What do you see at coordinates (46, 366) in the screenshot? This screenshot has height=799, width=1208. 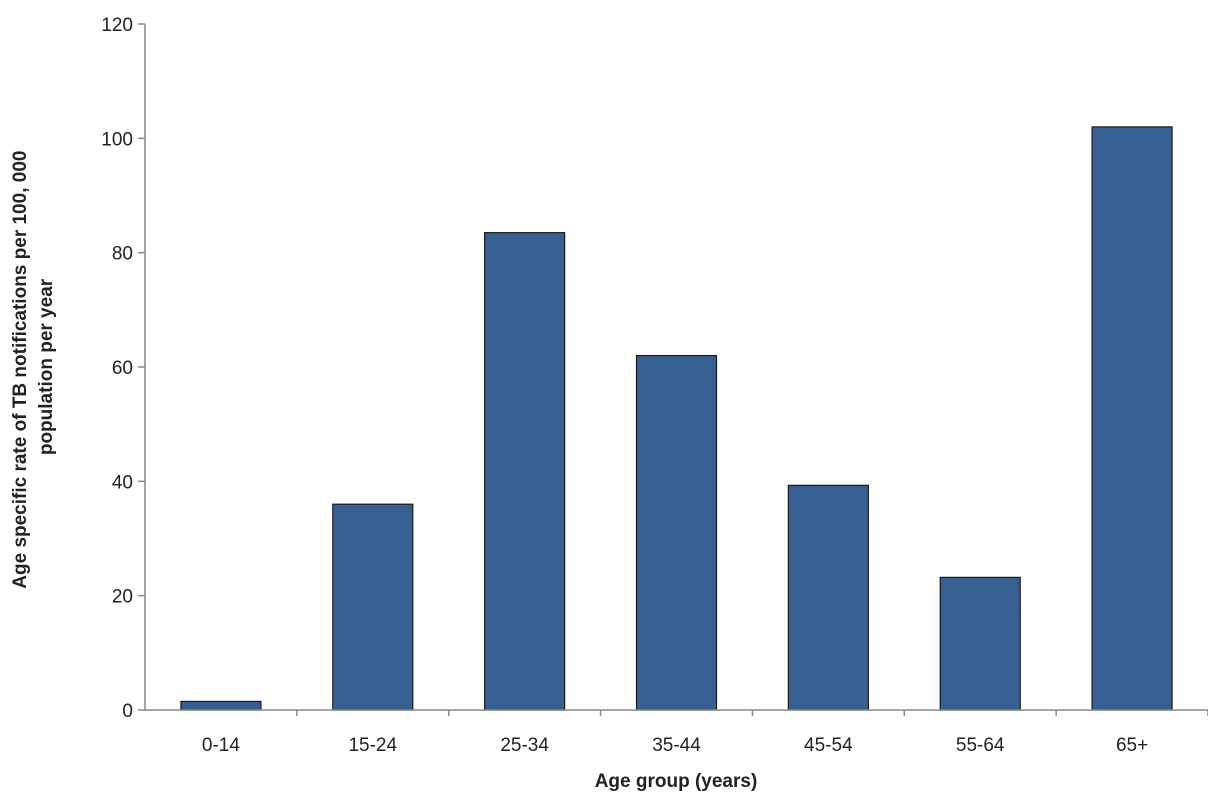 I see `y-axis-title-line-2: population per year` at bounding box center [46, 366].